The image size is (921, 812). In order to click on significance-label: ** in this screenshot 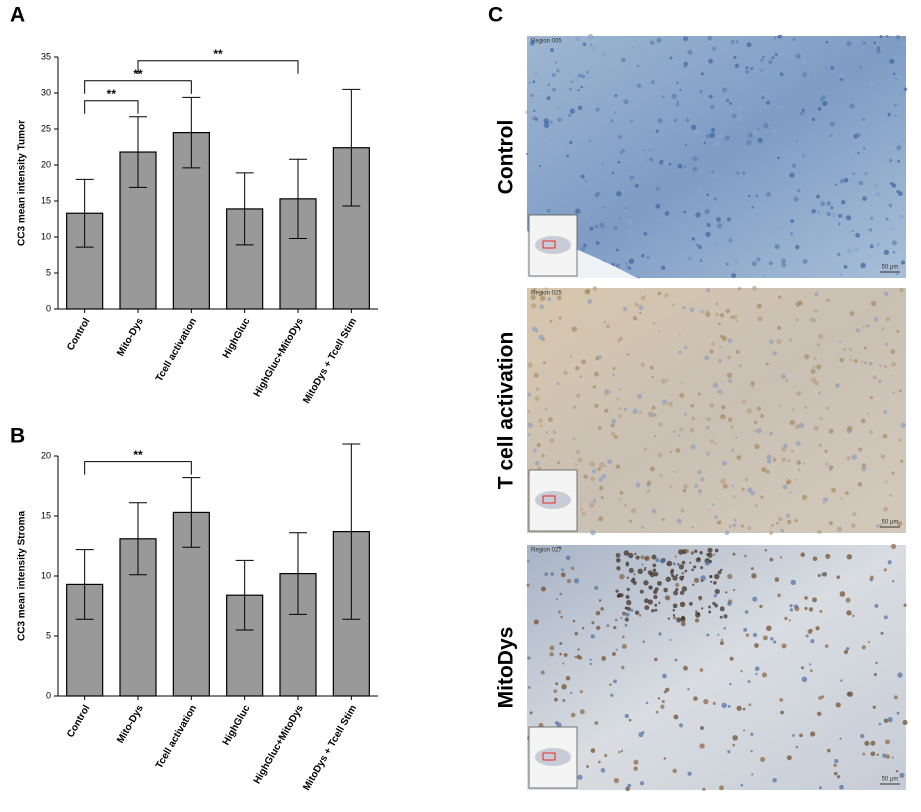, I will do `click(112, 94)`.